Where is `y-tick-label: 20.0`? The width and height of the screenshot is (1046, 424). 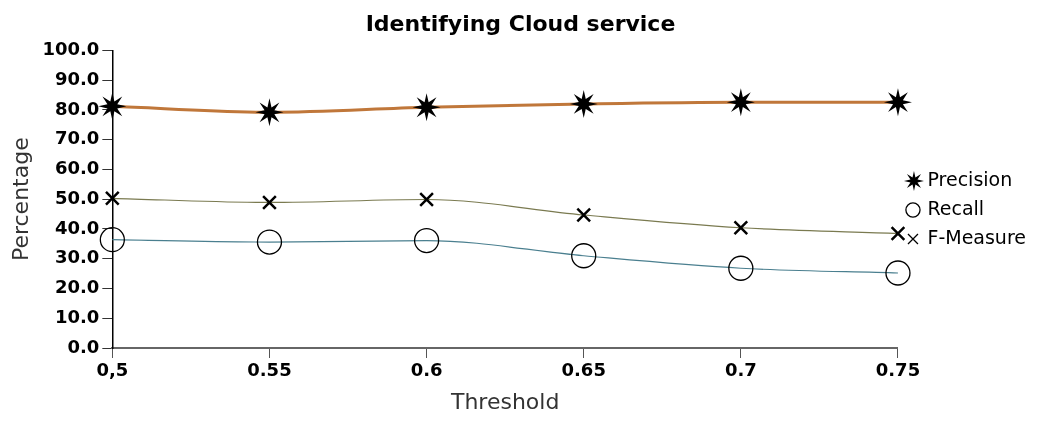 y-tick-label: 20.0 is located at coordinates (77, 287).